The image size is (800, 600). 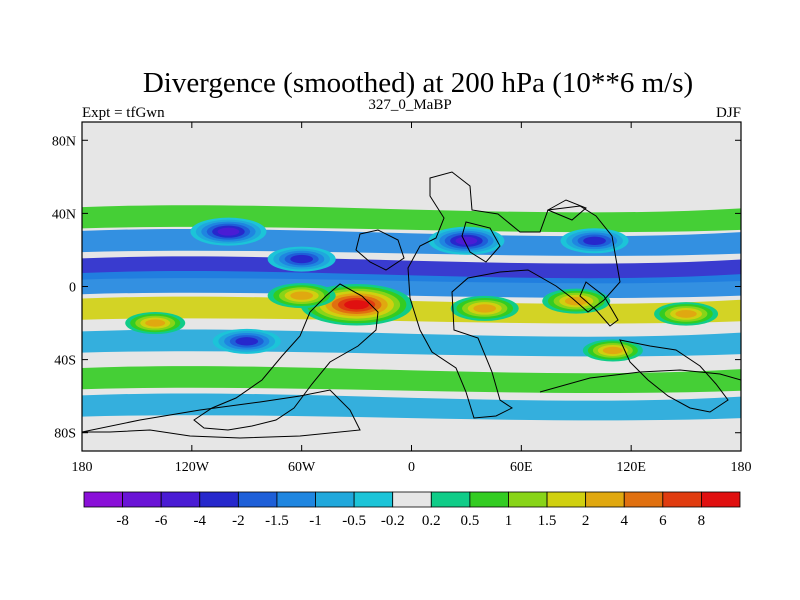 What do you see at coordinates (393, 521) in the screenshot?
I see `colorbar-label-7: -0.2` at bounding box center [393, 521].